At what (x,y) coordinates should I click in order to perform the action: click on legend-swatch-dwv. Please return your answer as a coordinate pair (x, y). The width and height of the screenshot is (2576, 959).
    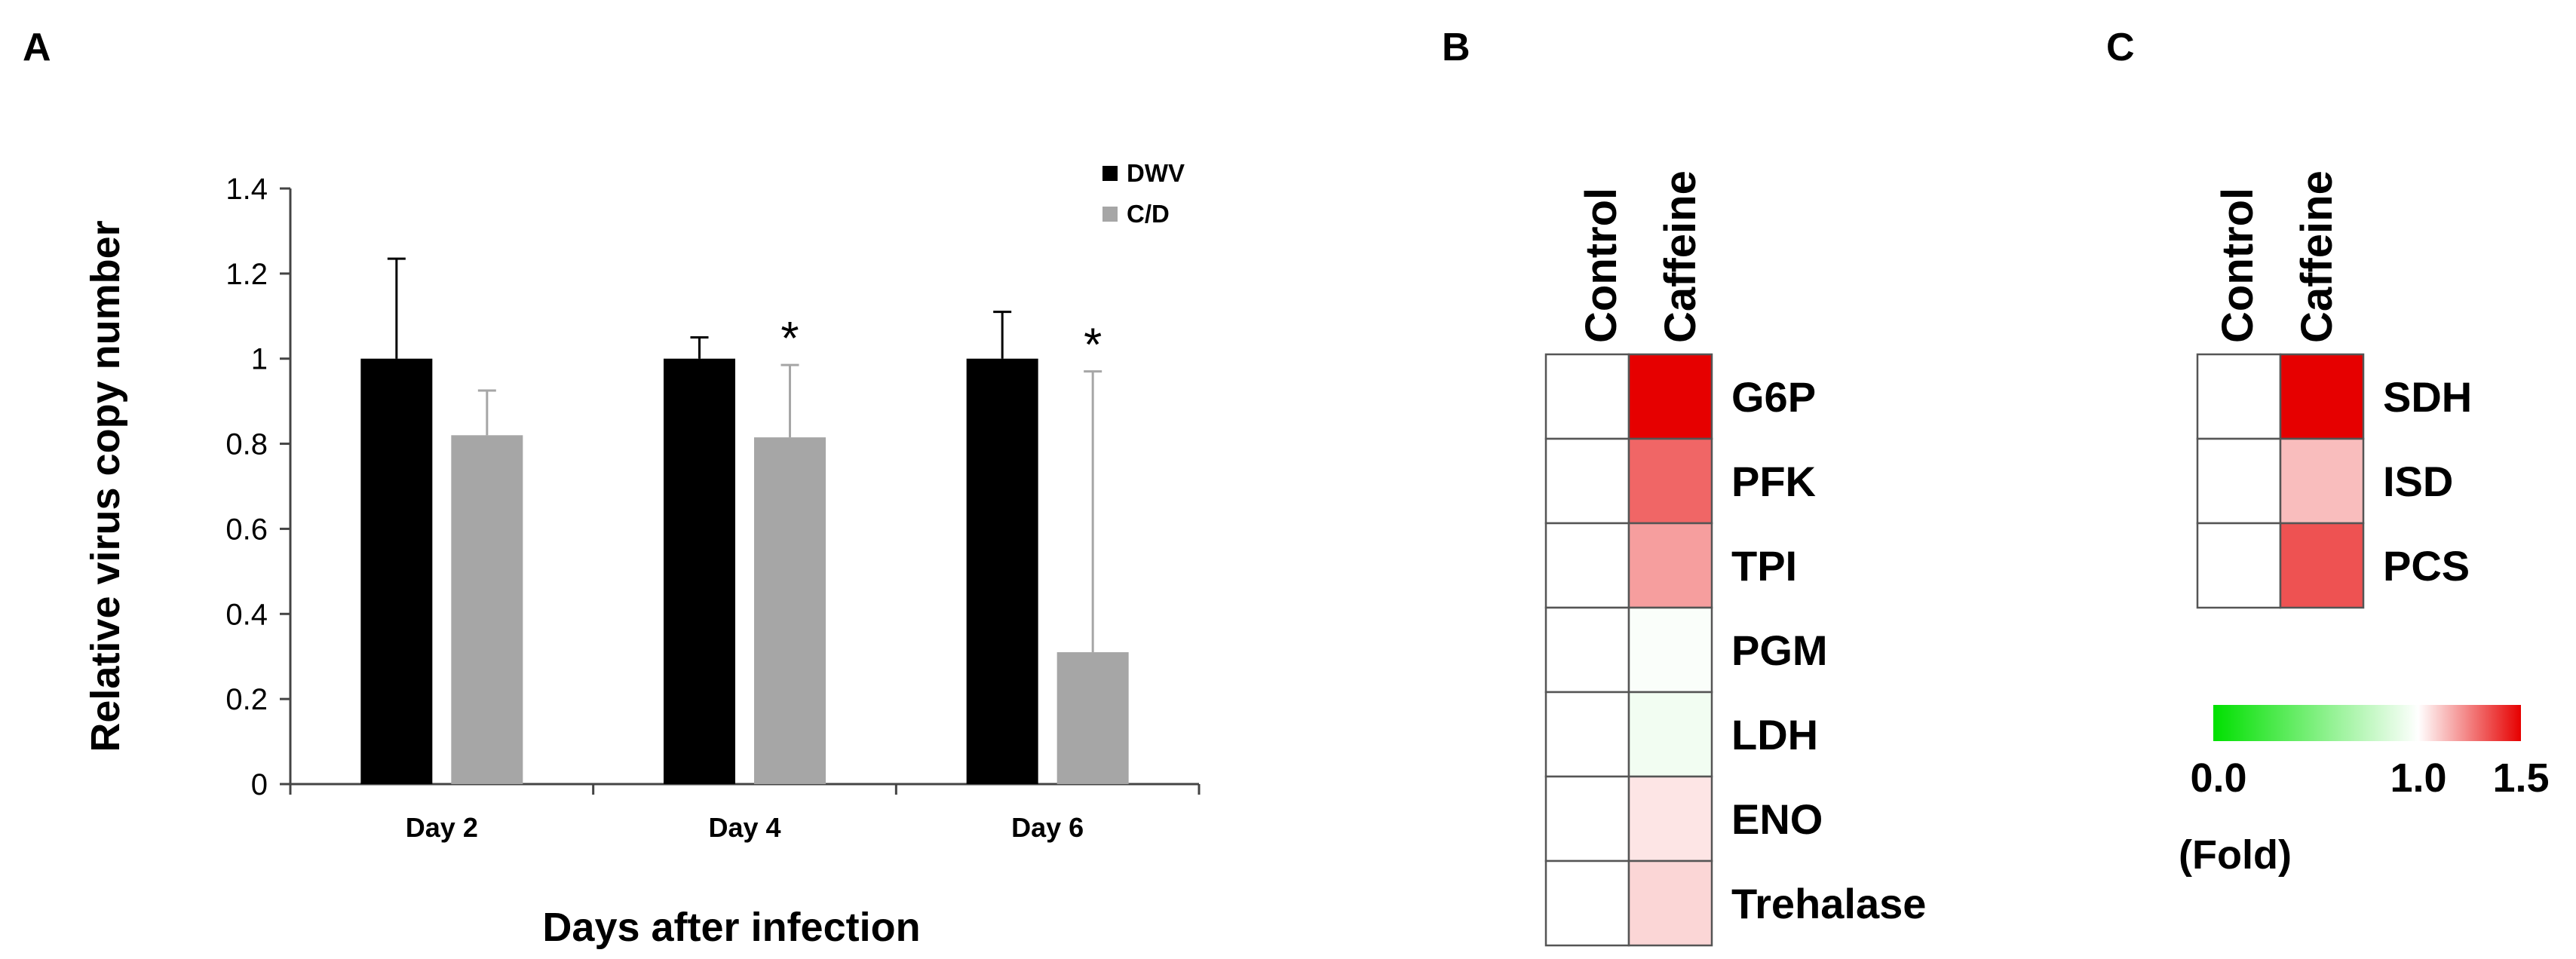
    Looking at the image, I should click on (1110, 173).